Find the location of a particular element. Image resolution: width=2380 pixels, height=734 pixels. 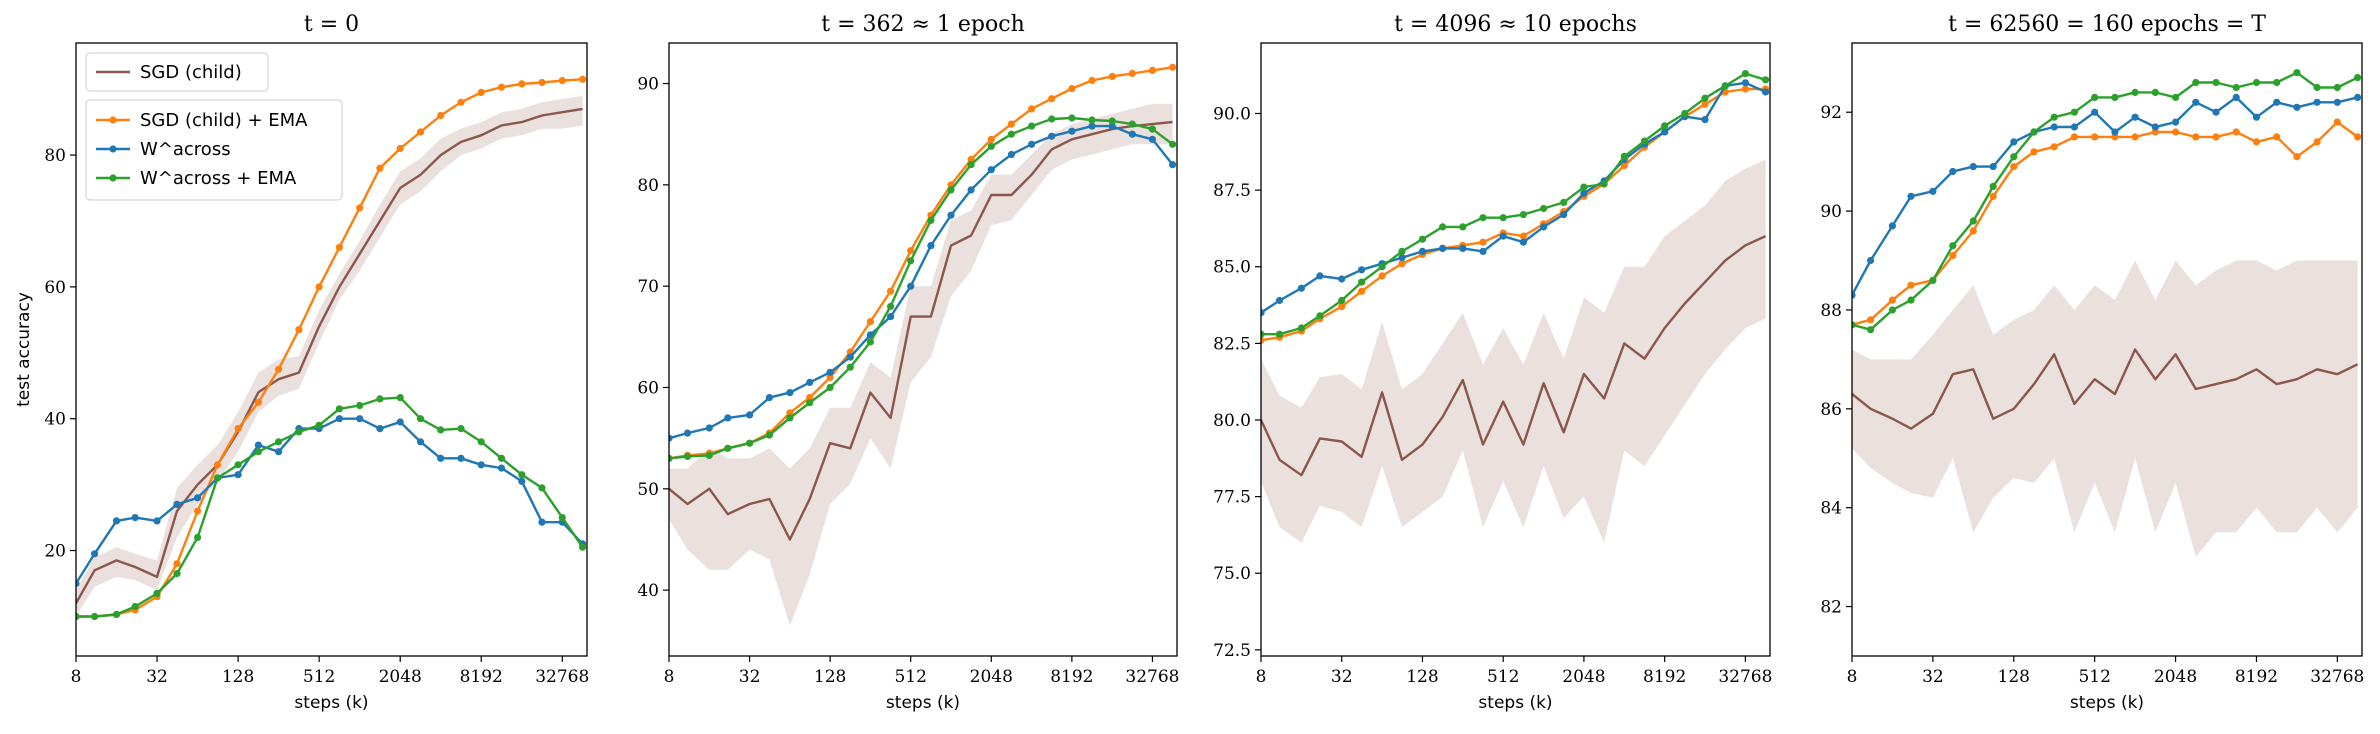

legend-label: W^across + EMA is located at coordinates (218, 178).